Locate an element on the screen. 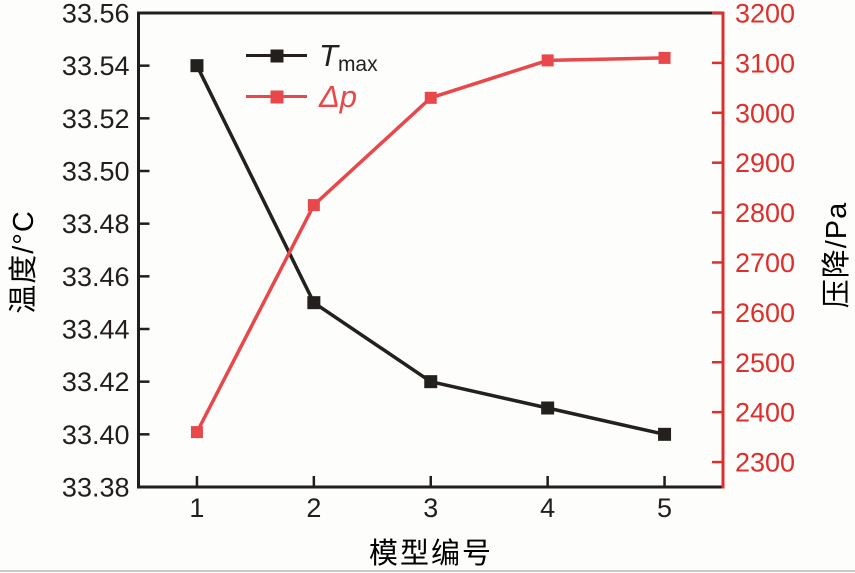 The image size is (855, 573). left-tick-label: 33.48 is located at coordinates (96, 224).